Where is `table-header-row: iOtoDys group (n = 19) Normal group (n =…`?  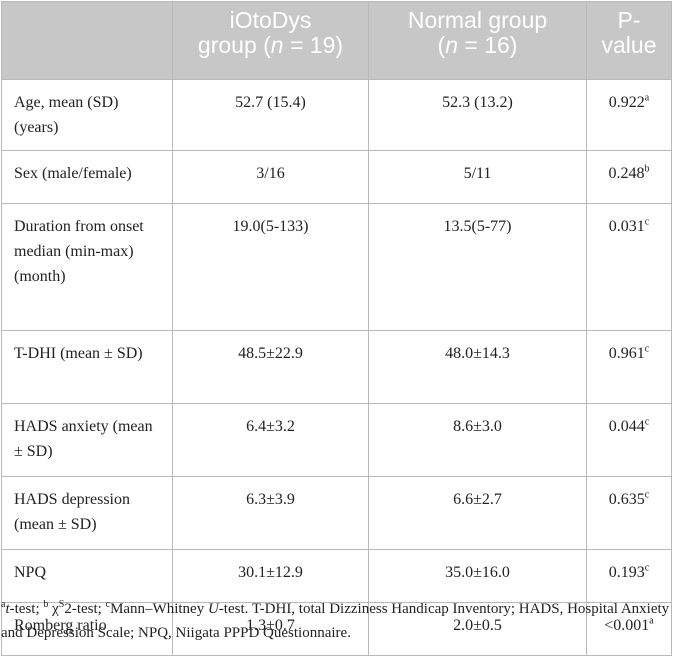
table-header-row: iOtoDys group (n = 19) Normal group (n =… is located at coordinates (336, 40).